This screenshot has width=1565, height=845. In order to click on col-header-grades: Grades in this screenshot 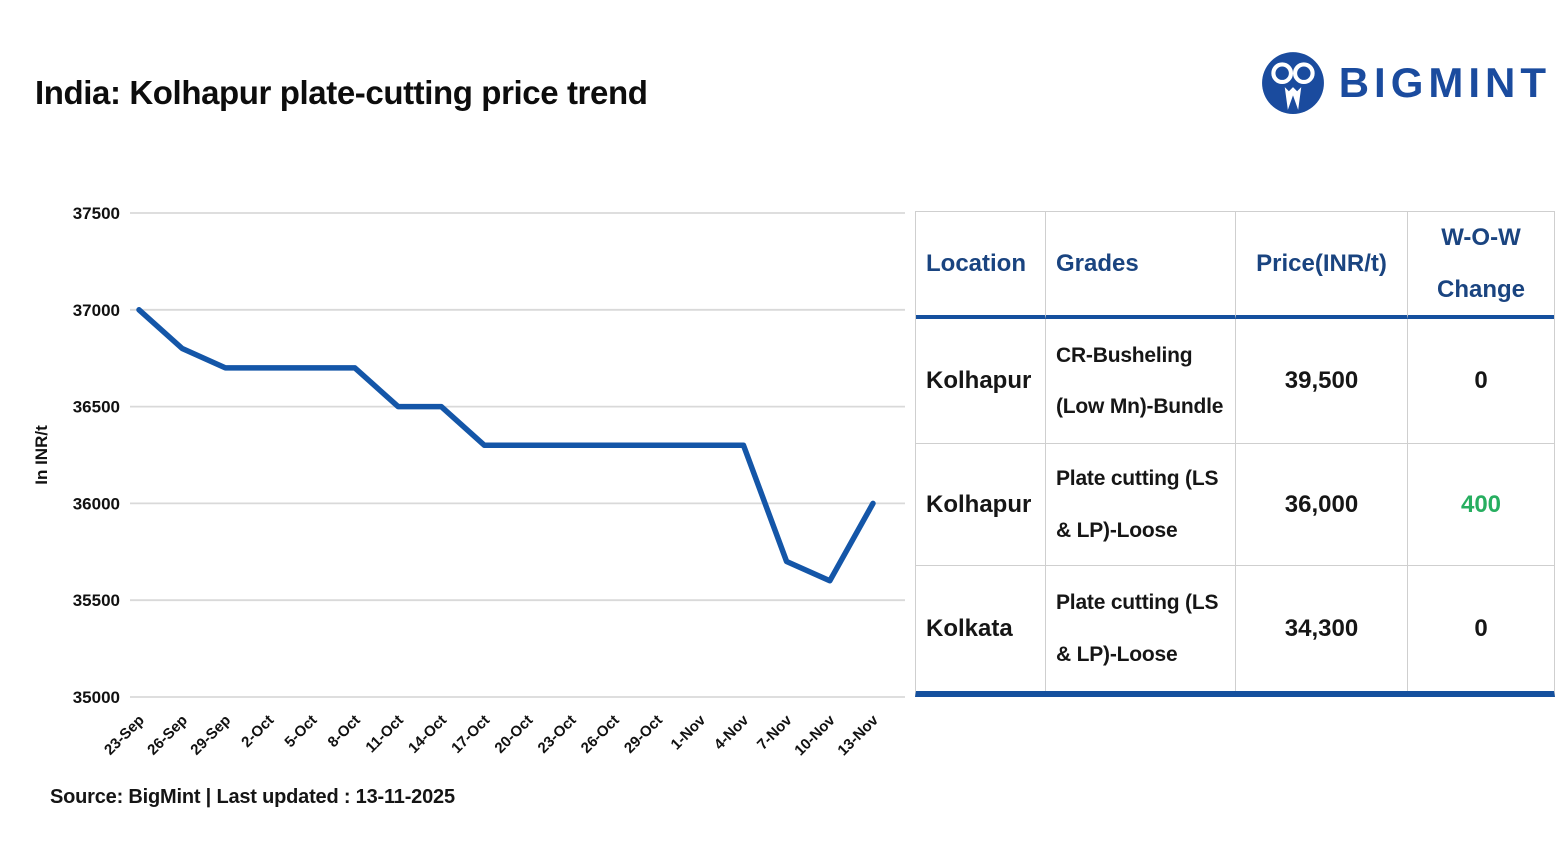, I will do `click(1141, 265)`.